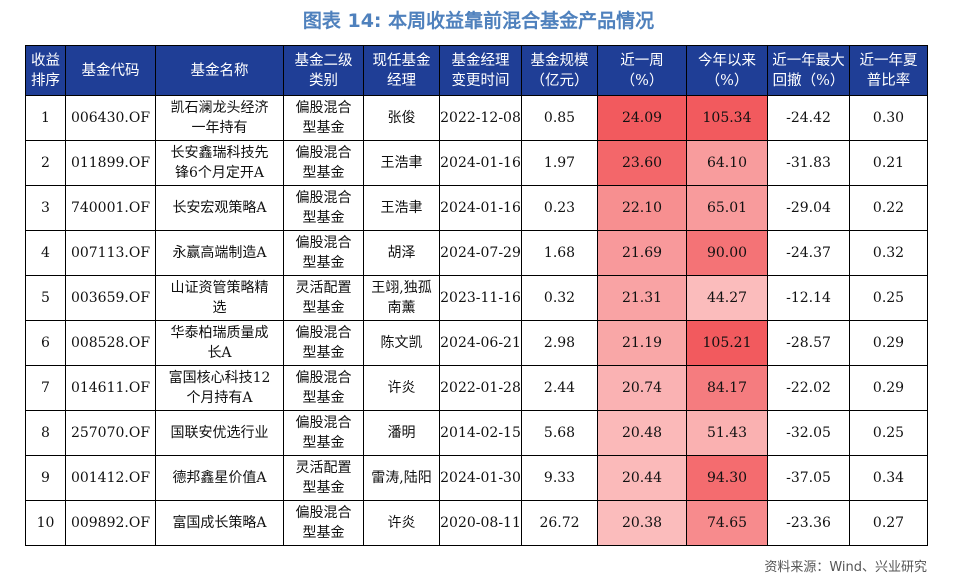  What do you see at coordinates (808, 70) in the screenshot?
I see `header-drawdown: 近一年最大 回撤（%）` at bounding box center [808, 70].